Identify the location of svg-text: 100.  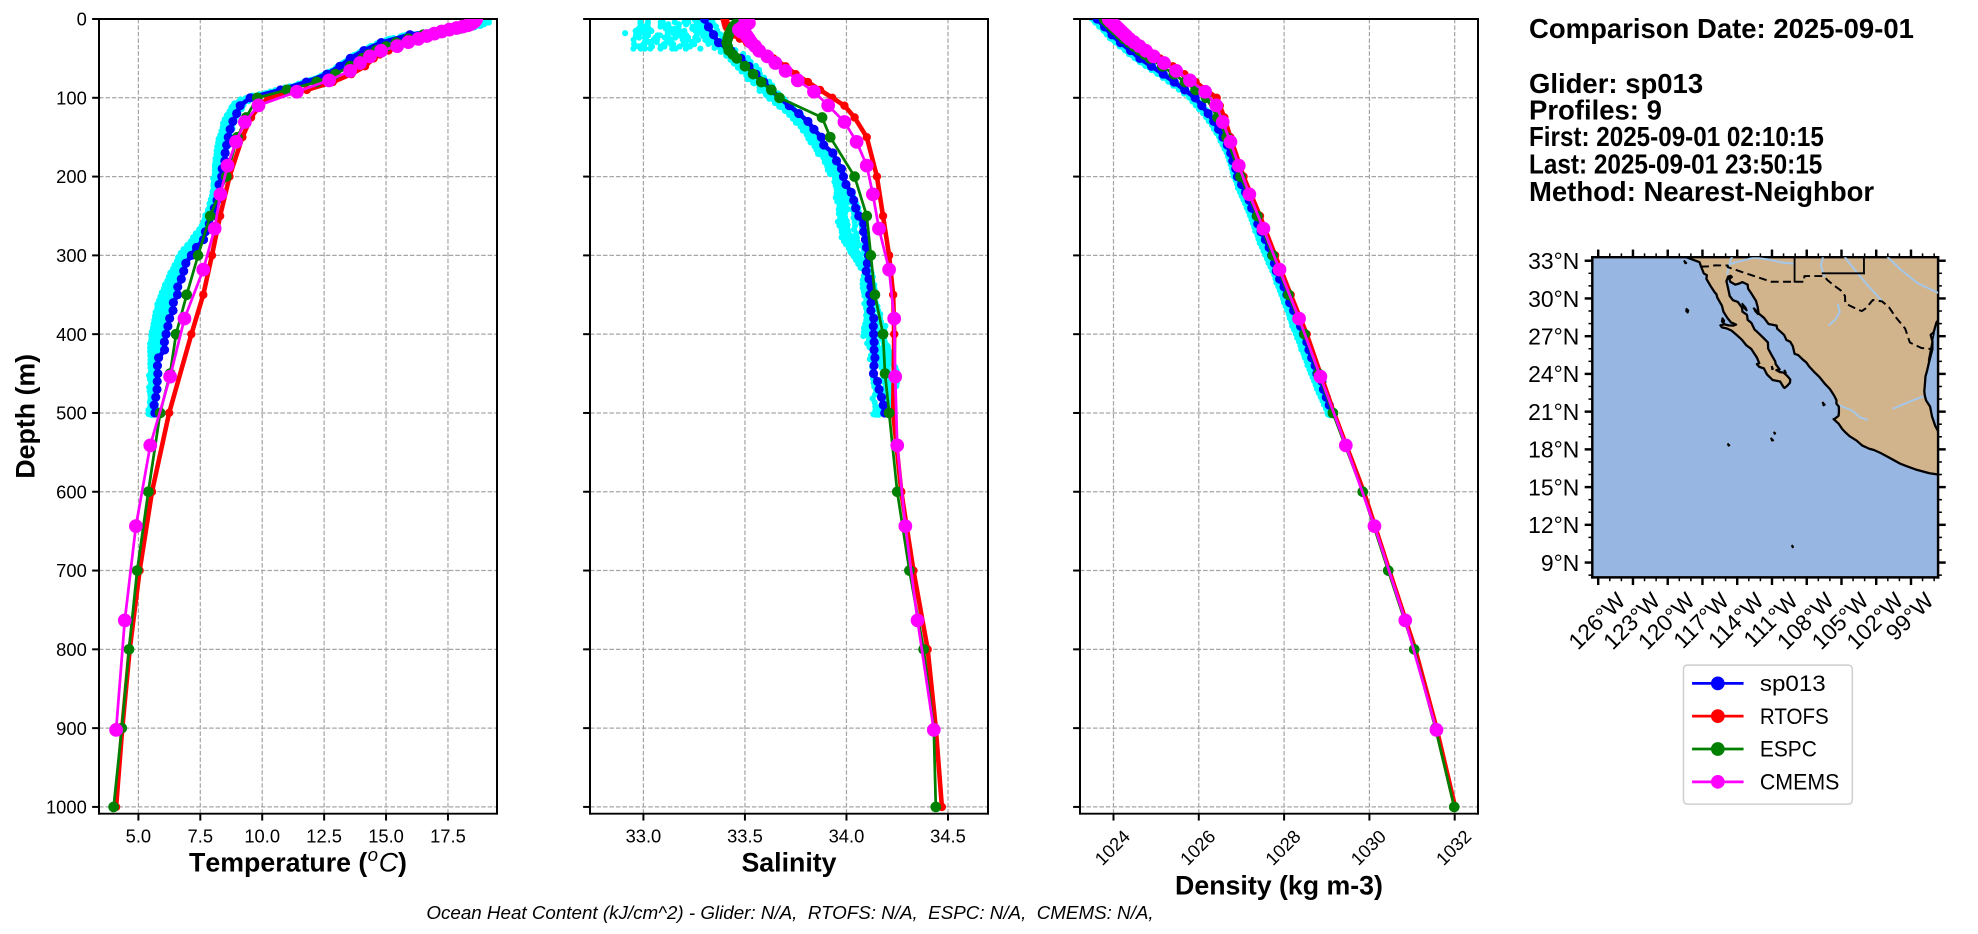
(71, 97).